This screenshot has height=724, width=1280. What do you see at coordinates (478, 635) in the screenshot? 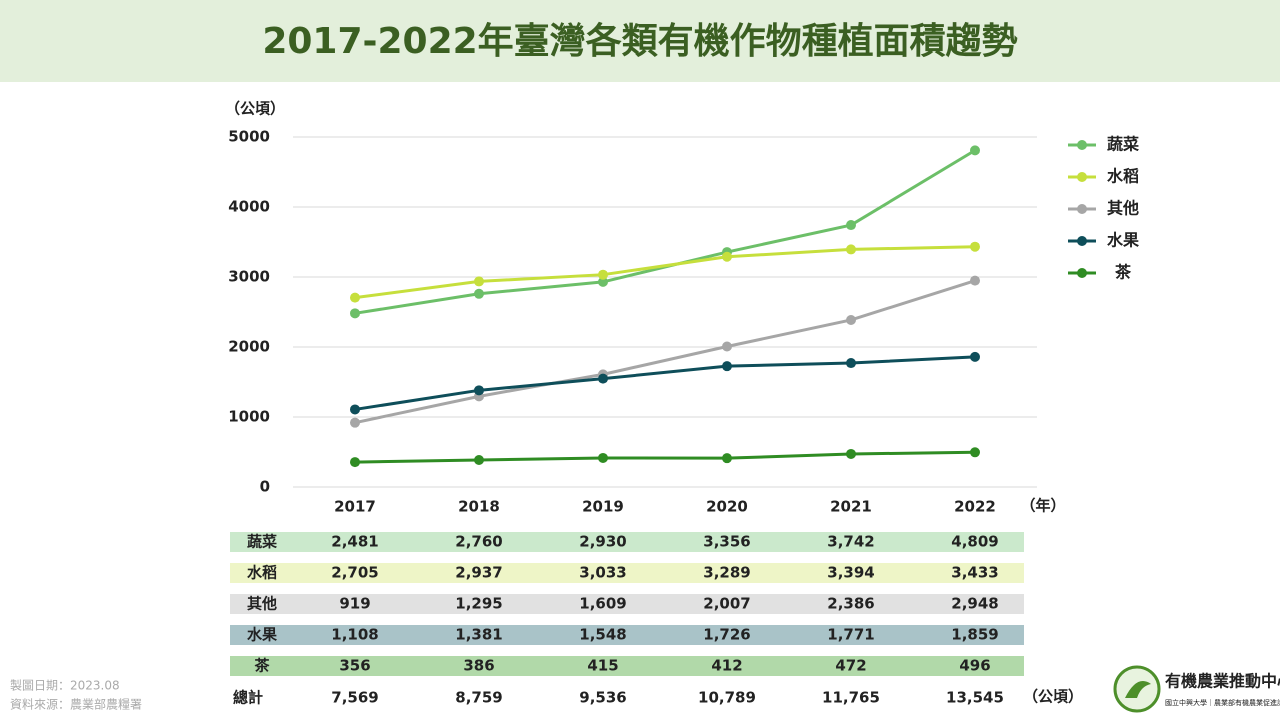
I see `table-cell: 1,381` at bounding box center [478, 635].